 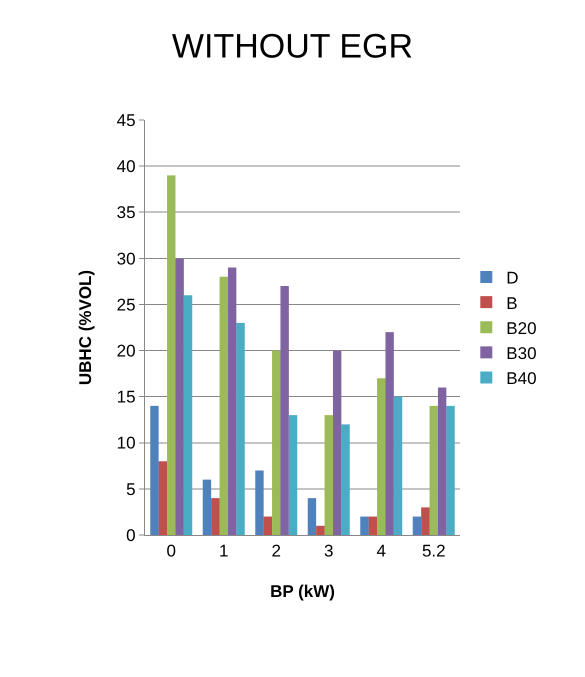 I want to click on x-tick-label: 1, so click(x=223, y=550).